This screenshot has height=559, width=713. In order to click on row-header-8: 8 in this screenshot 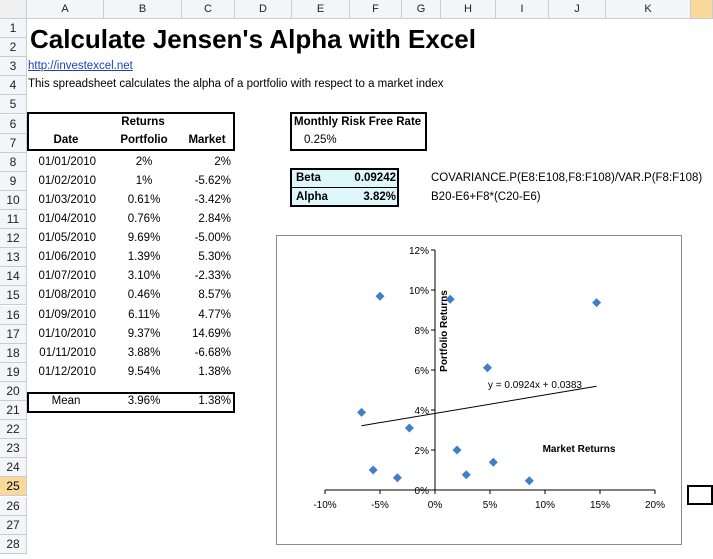, I will do `click(13, 162)`.